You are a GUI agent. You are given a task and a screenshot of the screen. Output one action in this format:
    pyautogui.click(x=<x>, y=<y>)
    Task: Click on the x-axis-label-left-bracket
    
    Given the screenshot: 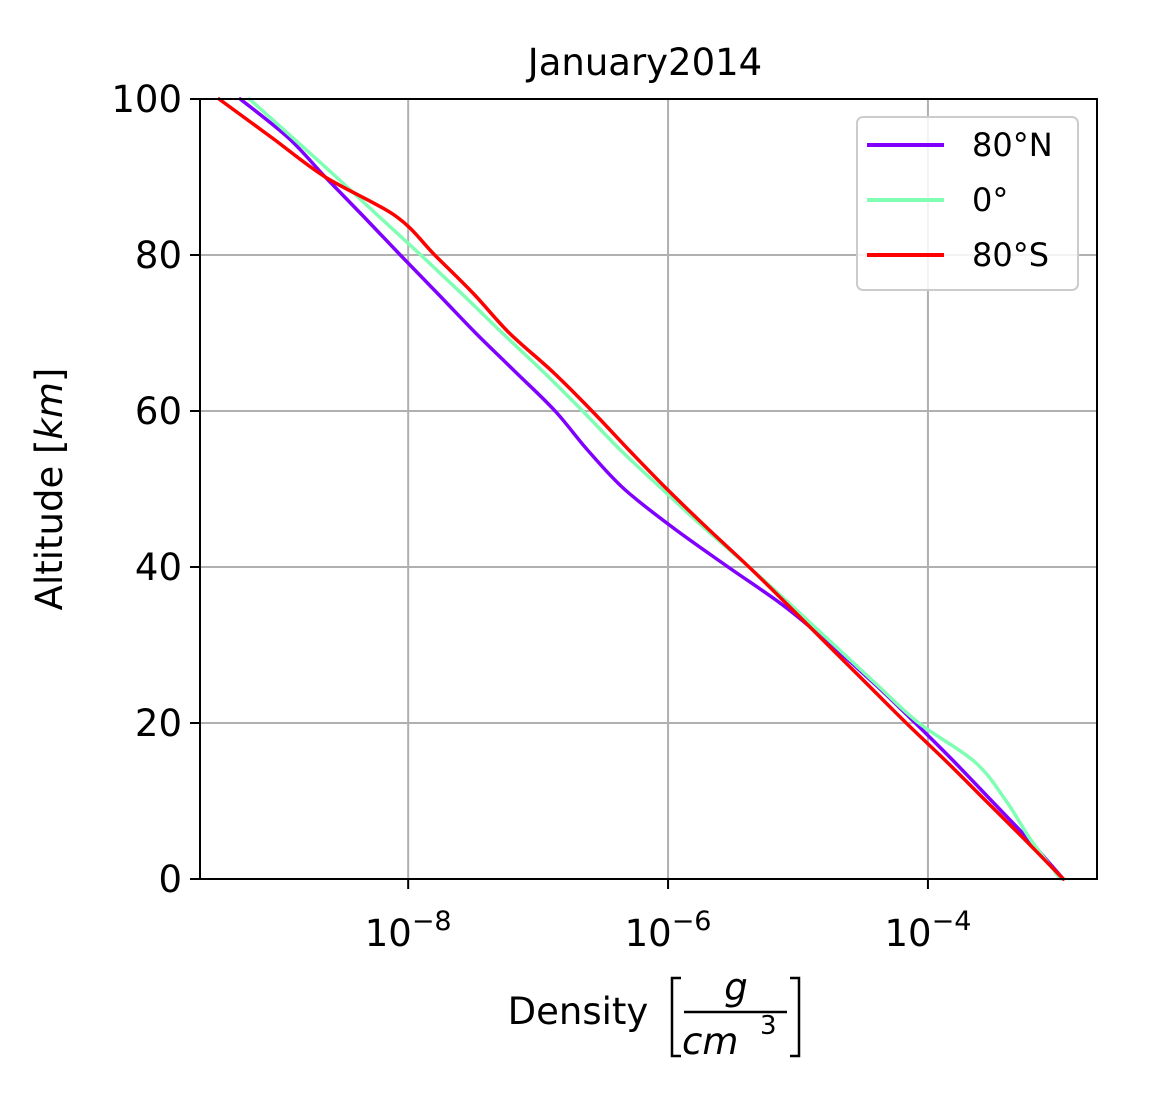 What is the action you would take?
    pyautogui.click(x=675, y=1017)
    